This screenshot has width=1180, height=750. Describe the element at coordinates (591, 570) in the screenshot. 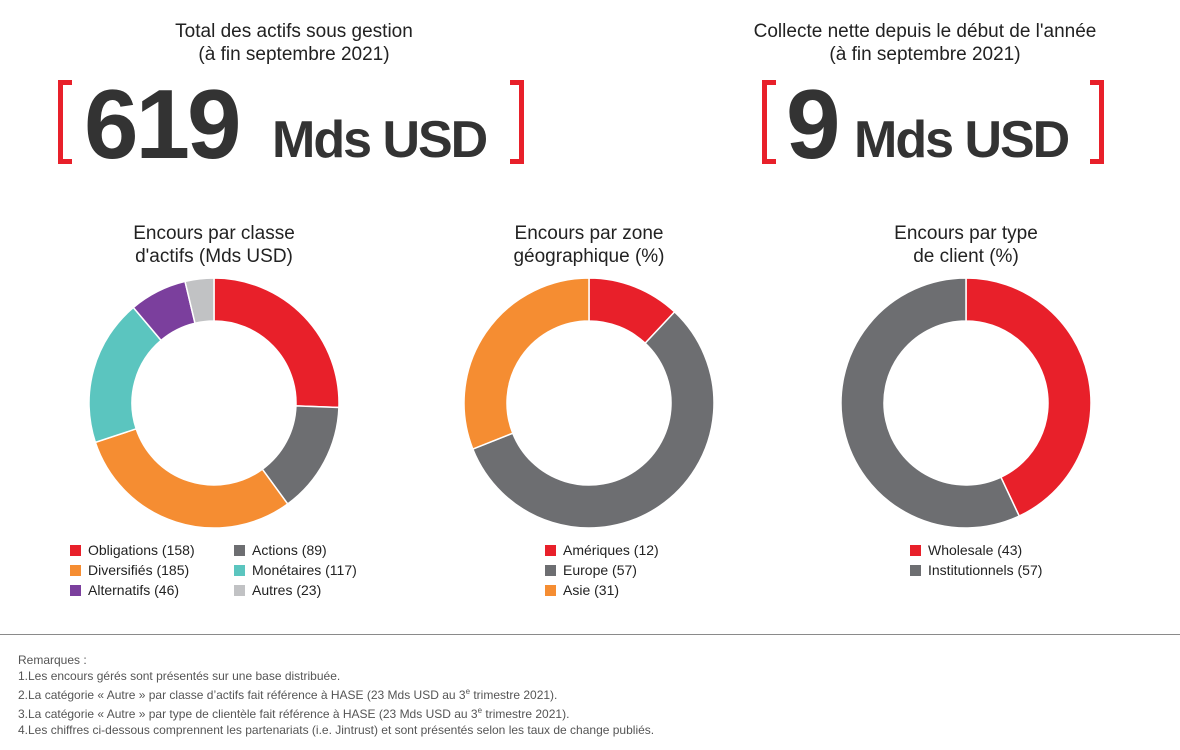

I see `legend-item: Europe (57)` at that location.